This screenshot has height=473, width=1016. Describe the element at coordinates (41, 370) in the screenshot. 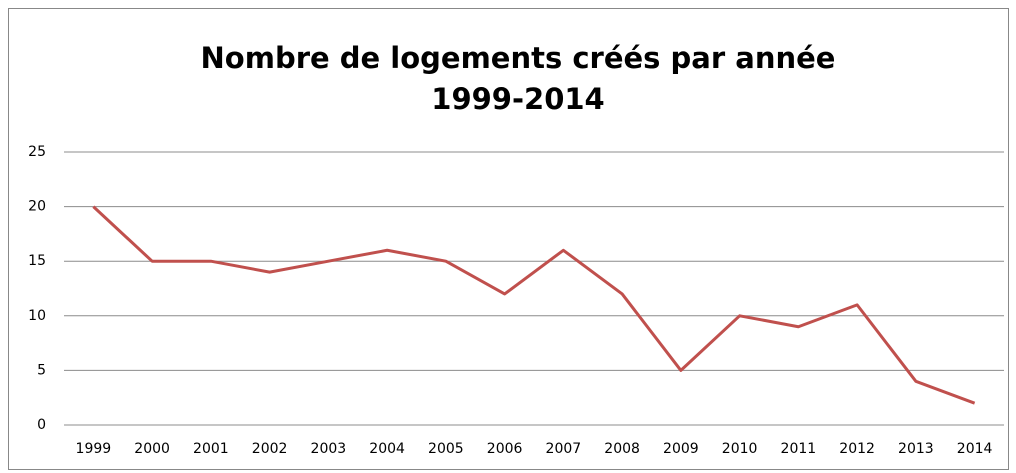

I see `y-tick-label: 5` at that location.